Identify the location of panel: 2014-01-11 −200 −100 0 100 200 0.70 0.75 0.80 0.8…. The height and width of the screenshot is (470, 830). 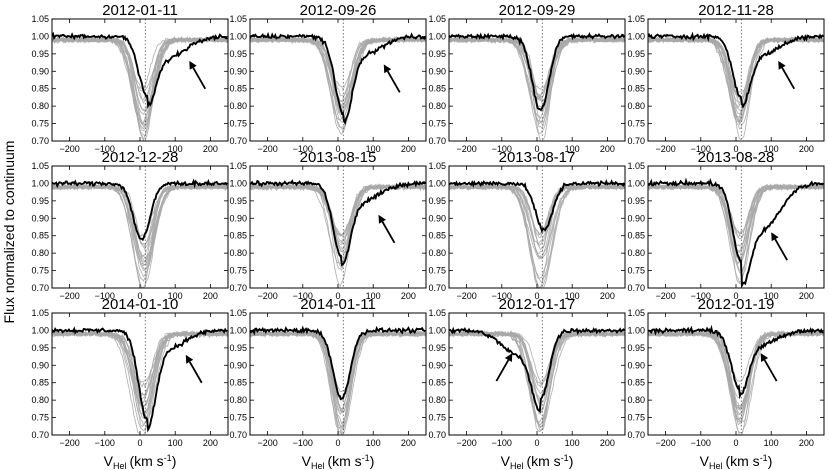
(328, 372).